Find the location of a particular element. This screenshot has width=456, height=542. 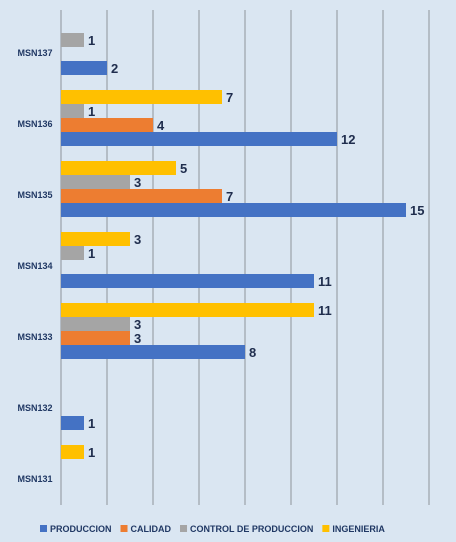

bar-produccion-msn132 is located at coordinates (72, 423).